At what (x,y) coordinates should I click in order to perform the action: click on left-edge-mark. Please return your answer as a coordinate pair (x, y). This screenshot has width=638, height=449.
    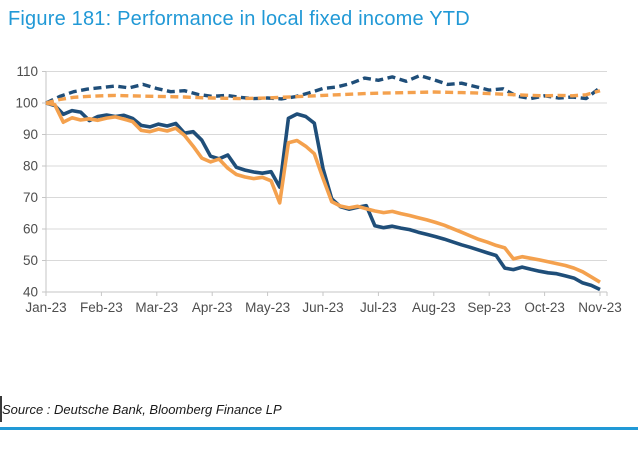
    Looking at the image, I should click on (1, 409).